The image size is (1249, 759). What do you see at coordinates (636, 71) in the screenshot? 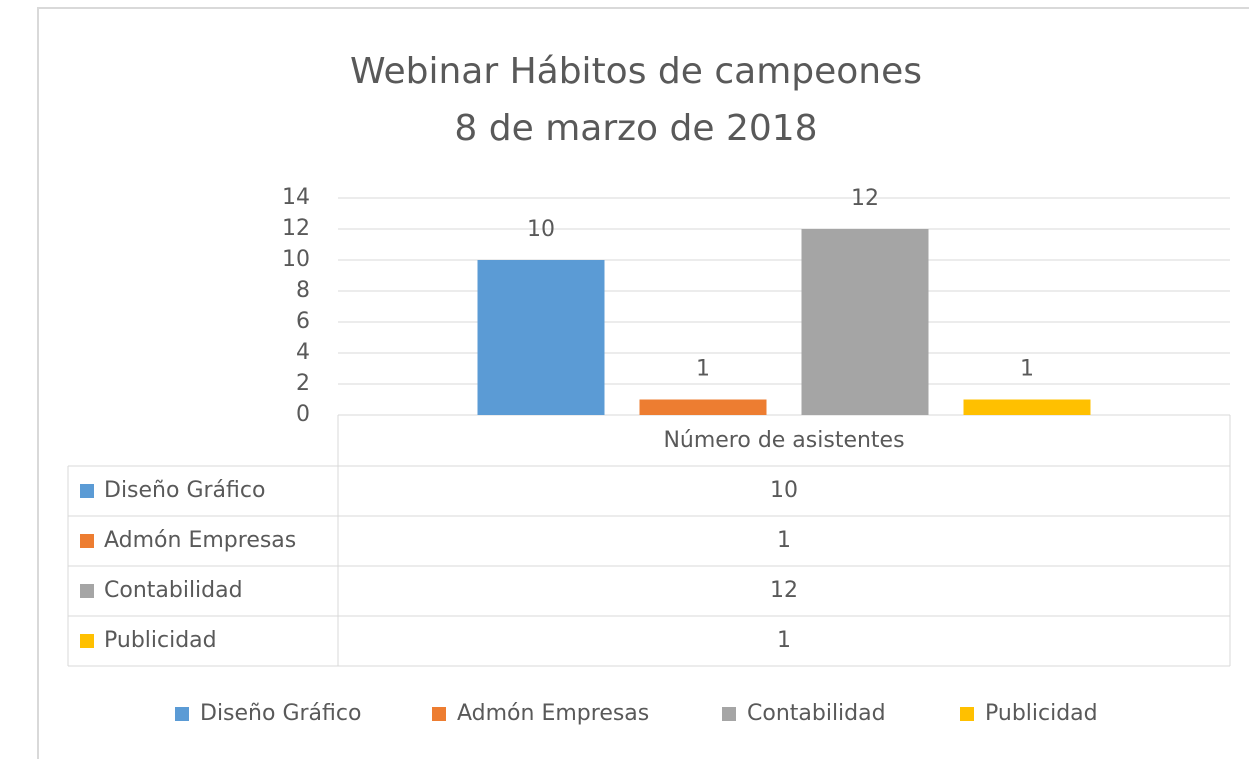
I see `chart-title: Webinar Hábitos de campeones` at bounding box center [636, 71].